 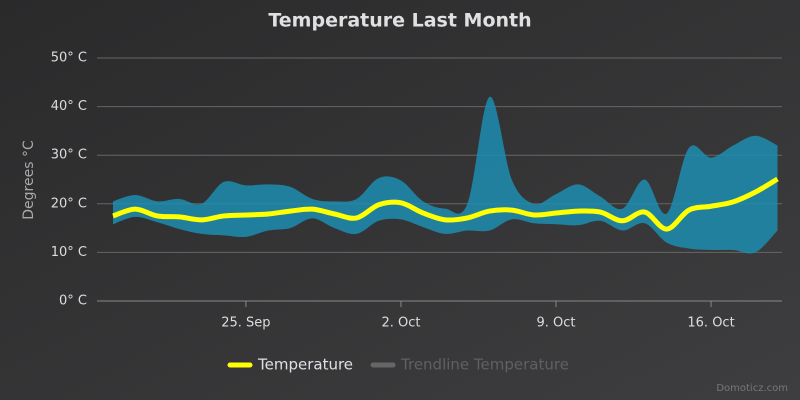 What do you see at coordinates (29, 180) in the screenshot?
I see `y-axis-label: Degrees °C` at bounding box center [29, 180].